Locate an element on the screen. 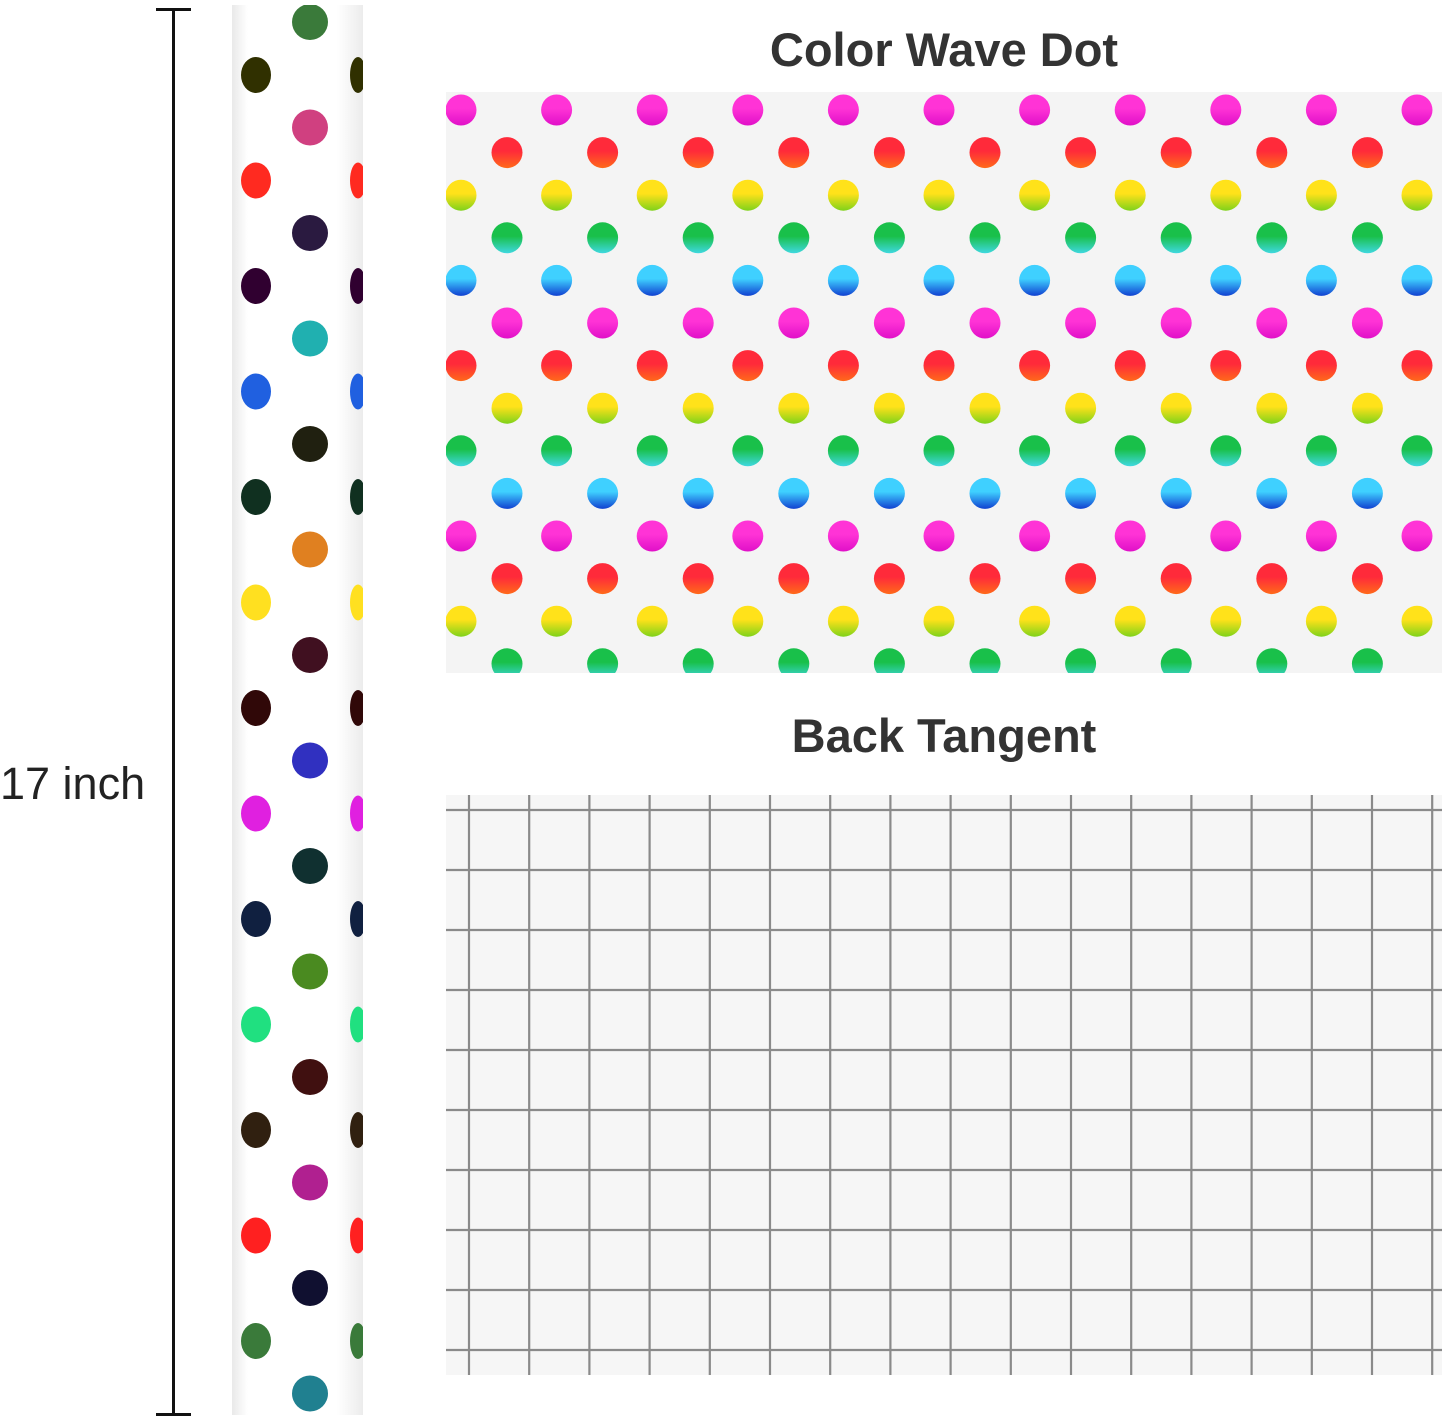 The height and width of the screenshot is (1422, 1445). dimension-label: 17 inch is located at coordinates (73, 783).